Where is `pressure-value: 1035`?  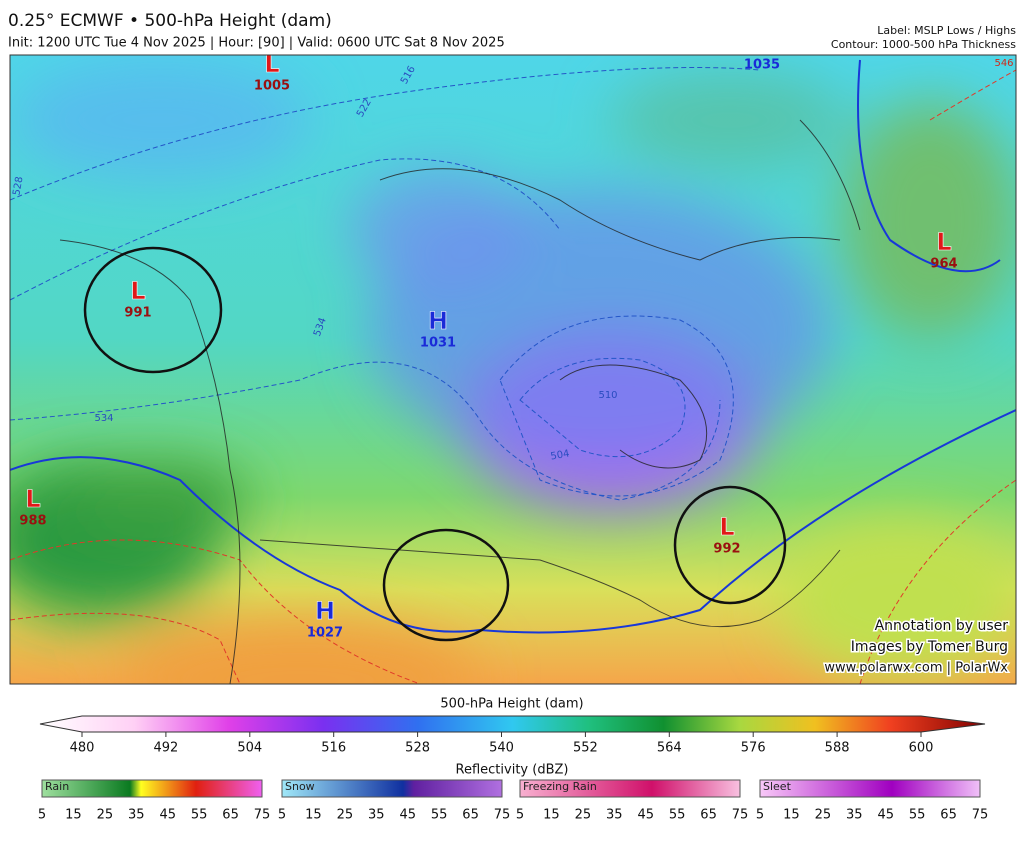
pressure-value: 1035 is located at coordinates (762, 65).